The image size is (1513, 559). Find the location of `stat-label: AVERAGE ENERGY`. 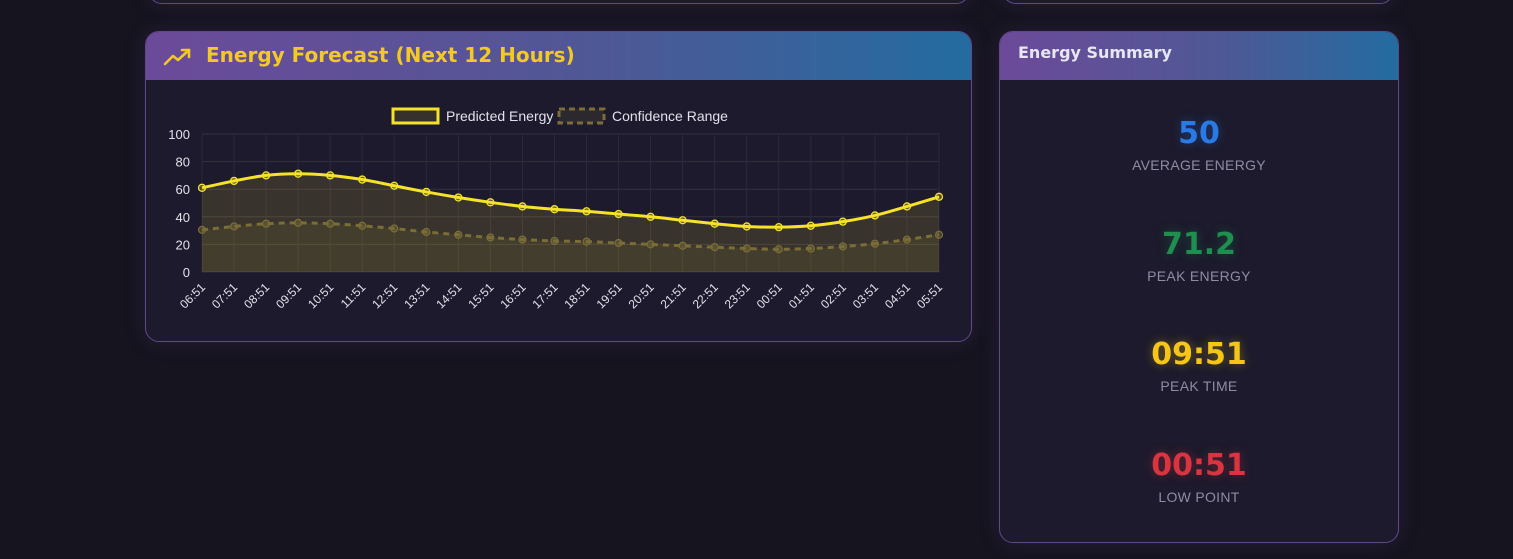

stat-label: AVERAGE ENERGY is located at coordinates (1199, 165).